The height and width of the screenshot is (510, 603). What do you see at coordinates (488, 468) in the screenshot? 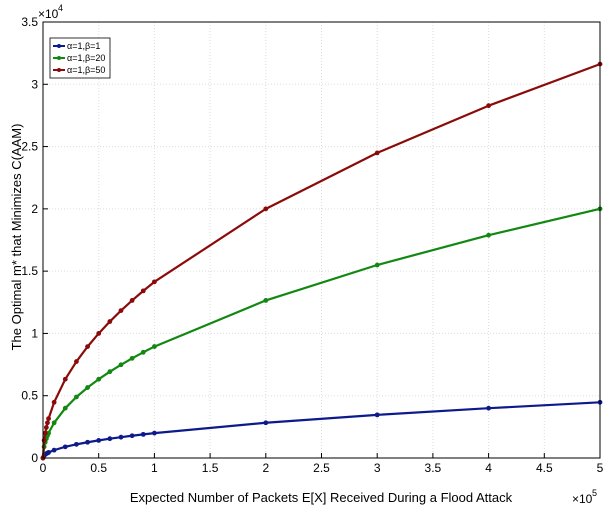
I see `x-tick-label: 4` at bounding box center [488, 468].